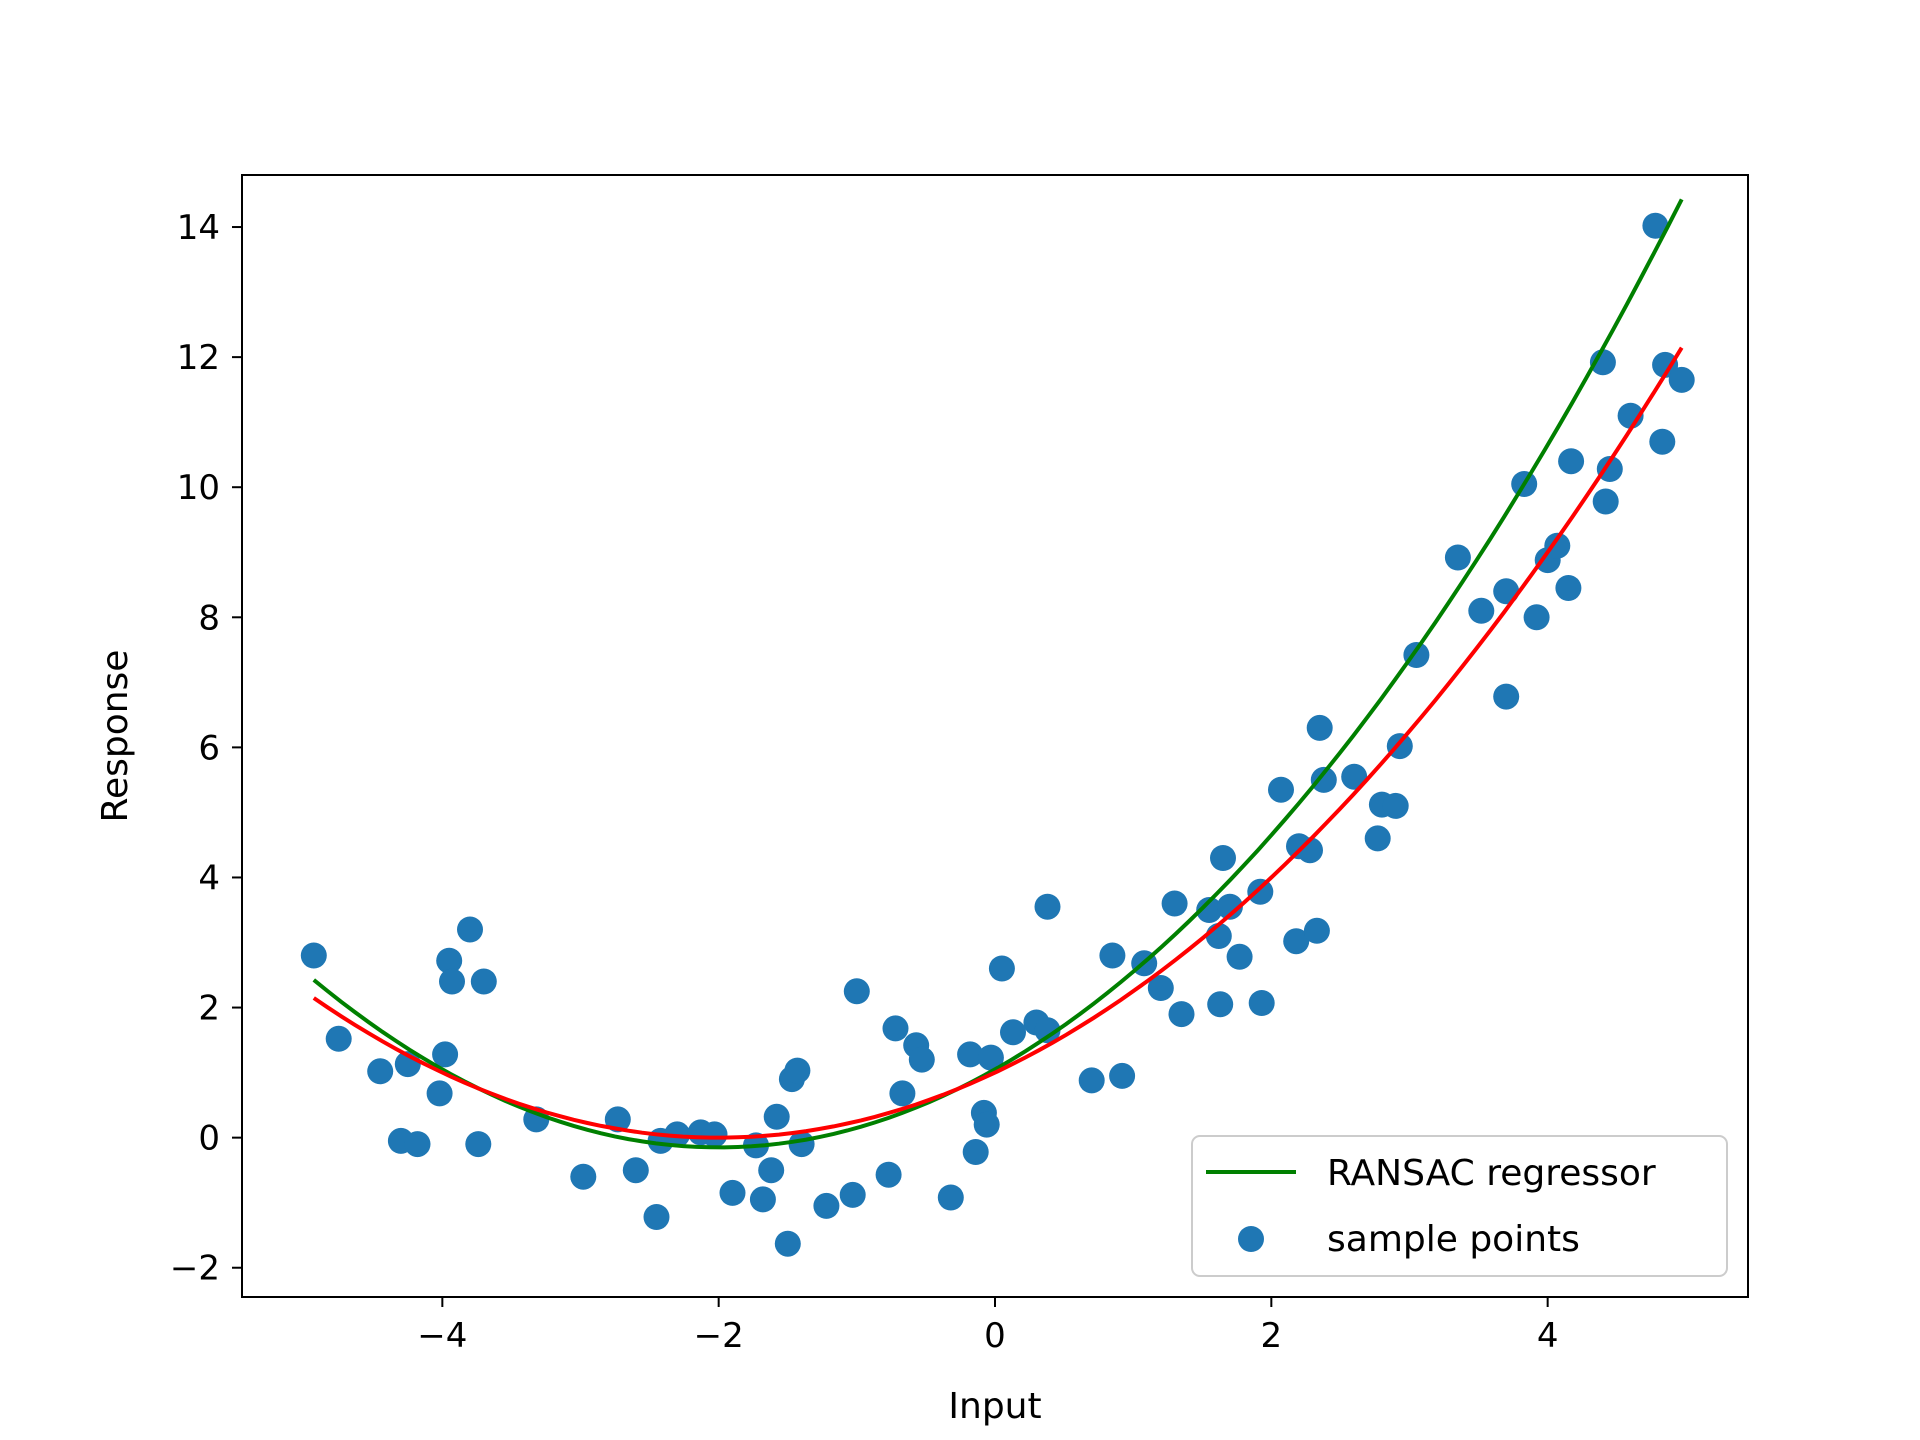 The height and width of the screenshot is (1440, 1920). Describe the element at coordinates (209, 1139) in the screenshot. I see `y-tick-label: 0` at that location.